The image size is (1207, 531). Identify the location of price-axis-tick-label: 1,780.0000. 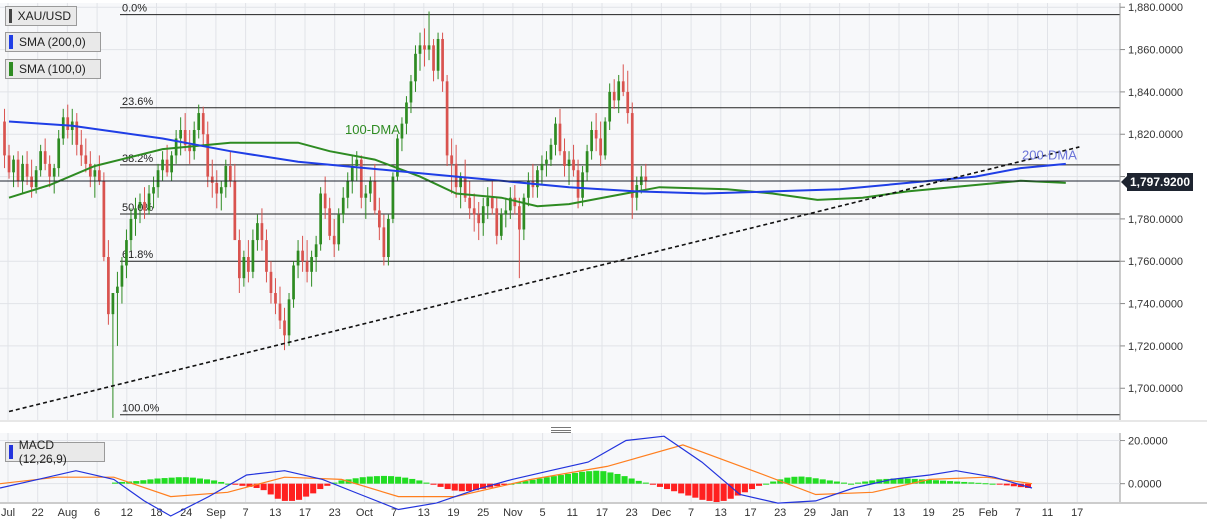
(1155, 220).